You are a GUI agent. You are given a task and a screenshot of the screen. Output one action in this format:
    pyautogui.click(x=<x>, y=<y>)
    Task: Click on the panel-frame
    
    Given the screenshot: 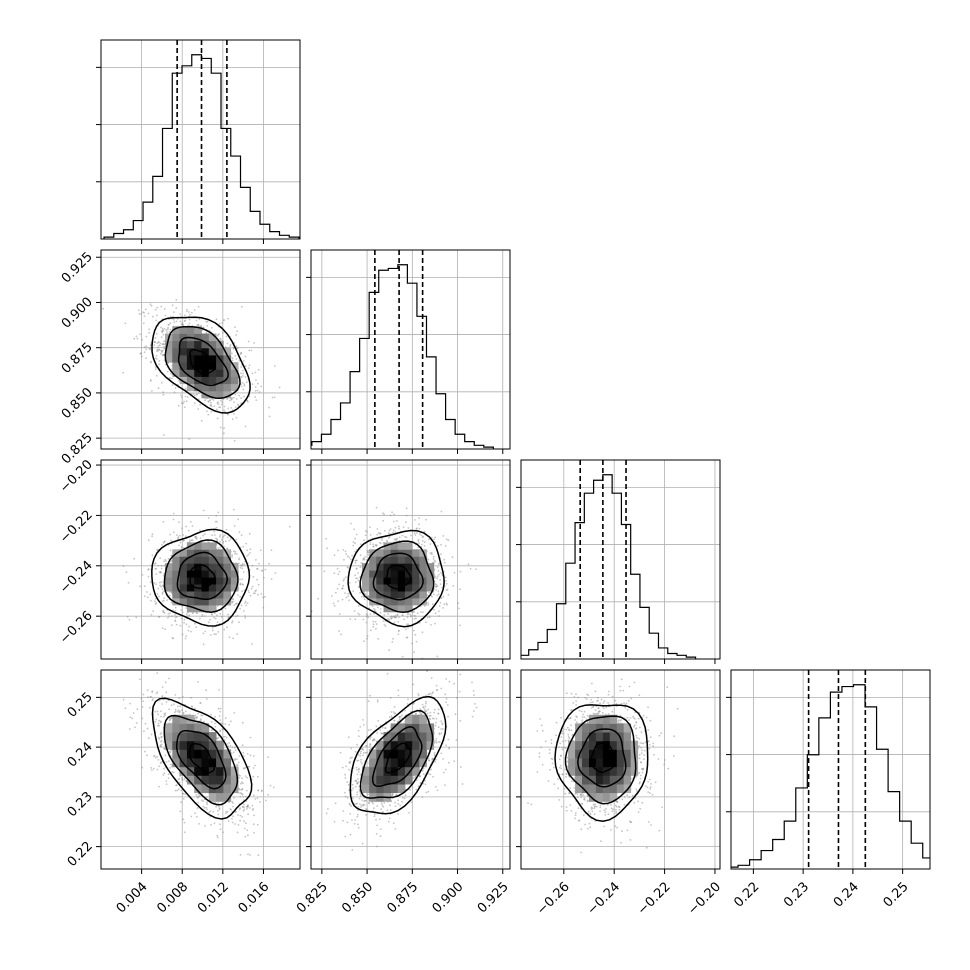 What is the action you would take?
    pyautogui.click(x=620, y=559)
    